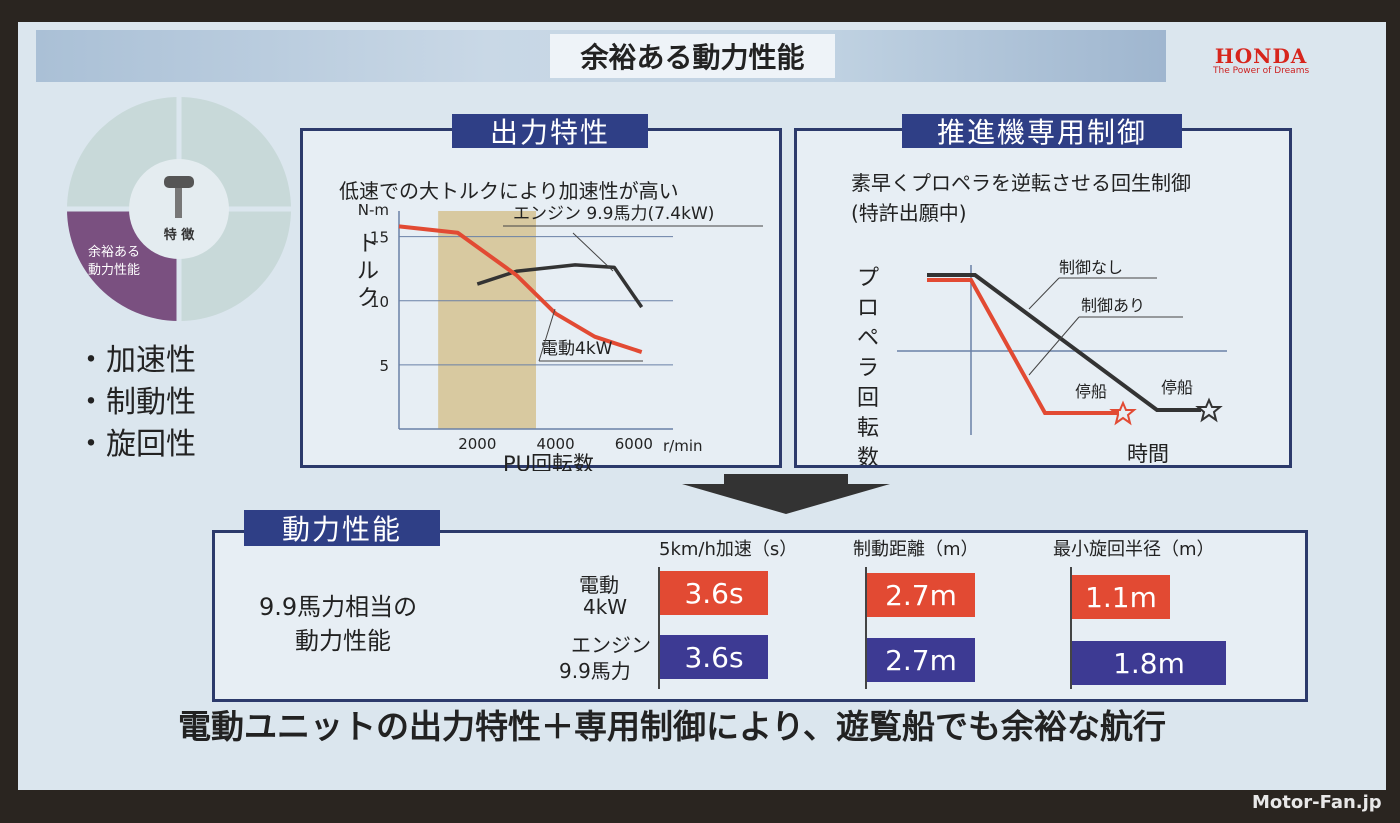 The height and width of the screenshot is (823, 1400). Describe the element at coordinates (373, 210) in the screenshot. I see `y-unit-label: N-m` at that location.